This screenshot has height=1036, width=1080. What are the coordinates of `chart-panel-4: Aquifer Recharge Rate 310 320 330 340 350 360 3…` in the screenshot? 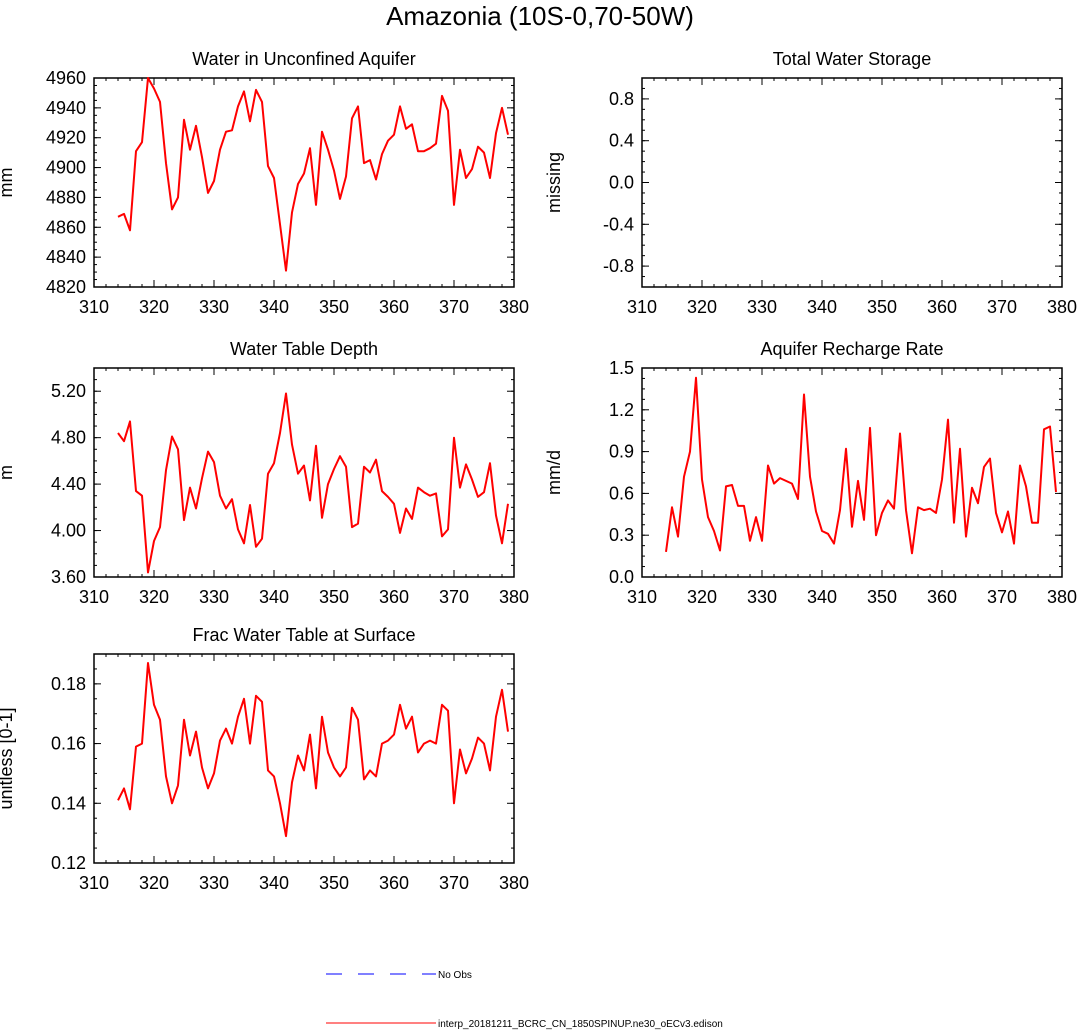 It's located at (810, 473).